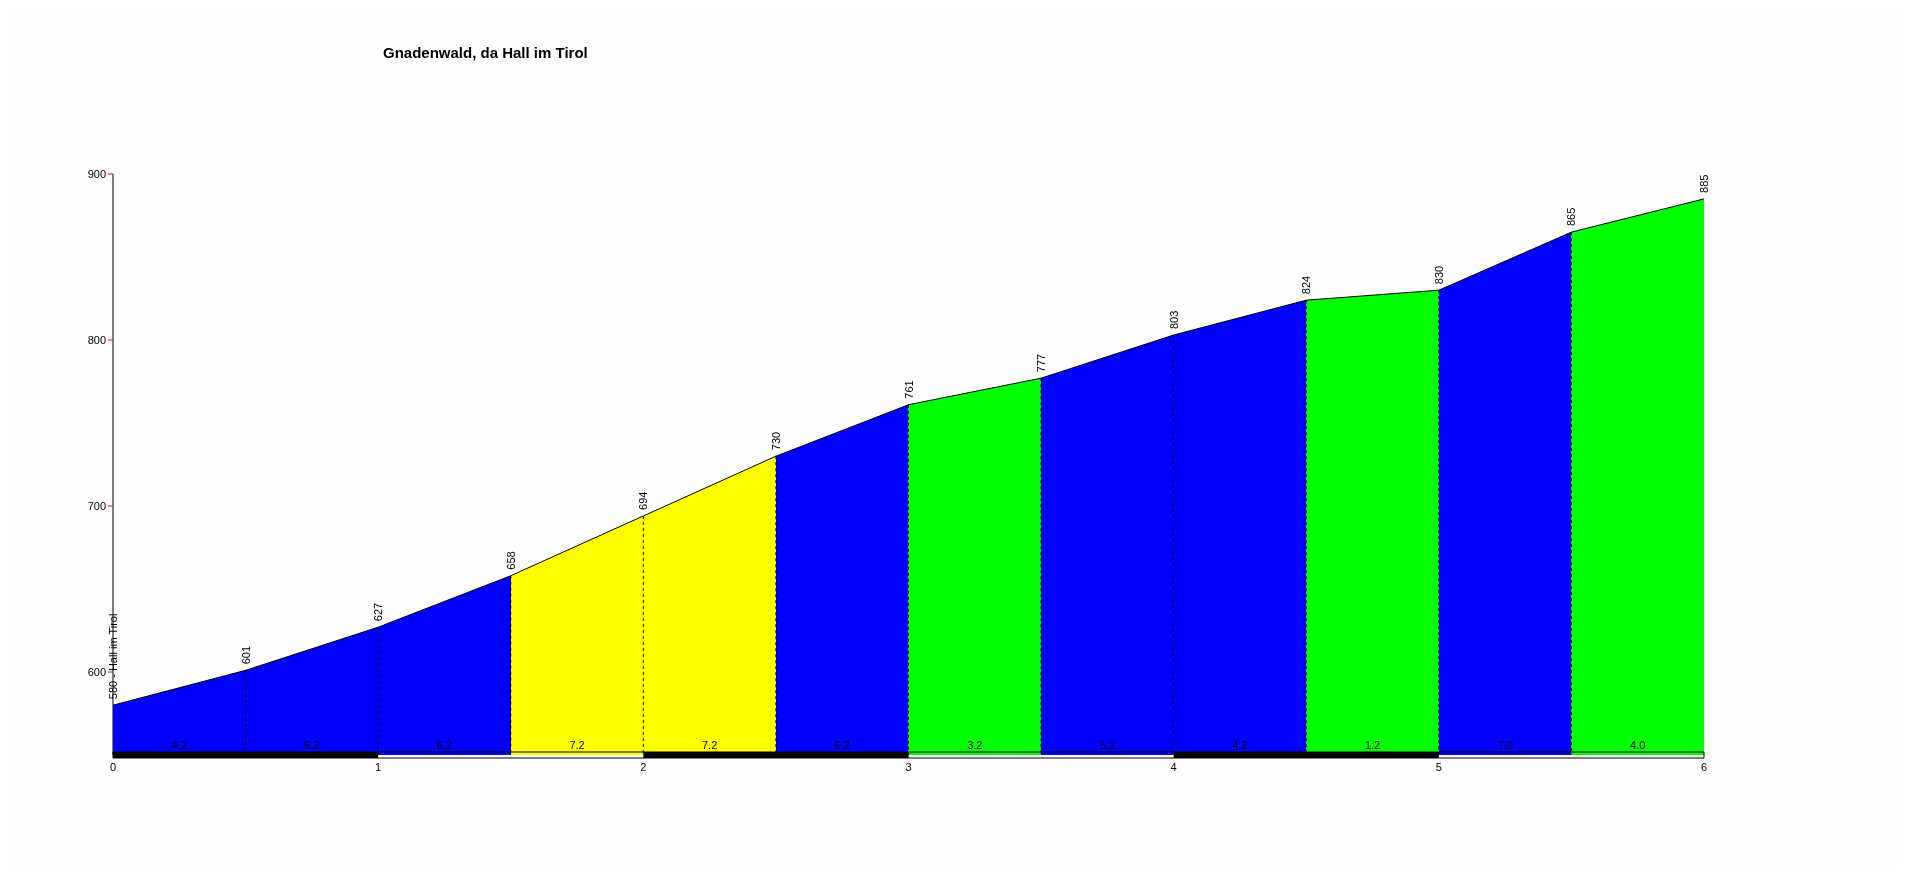  Describe the element at coordinates (1571, 217) in the screenshot. I see `data-label: 865` at that location.